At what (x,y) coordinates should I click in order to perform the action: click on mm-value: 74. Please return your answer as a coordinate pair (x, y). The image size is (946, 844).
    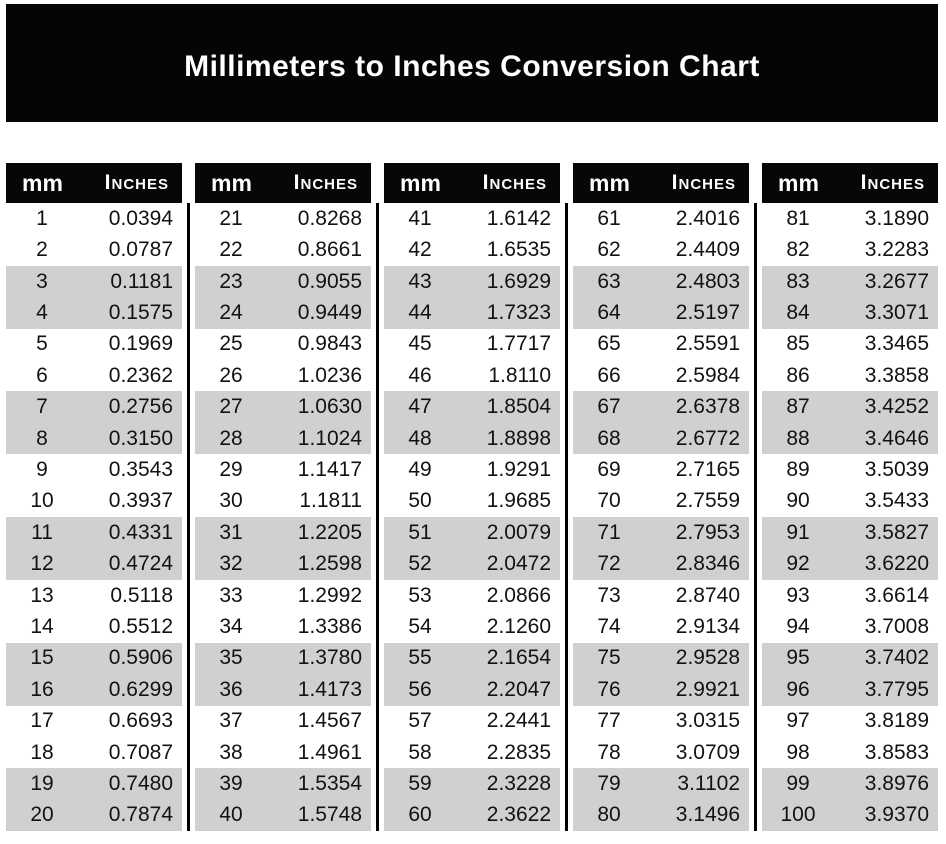
    Looking at the image, I should click on (609, 626).